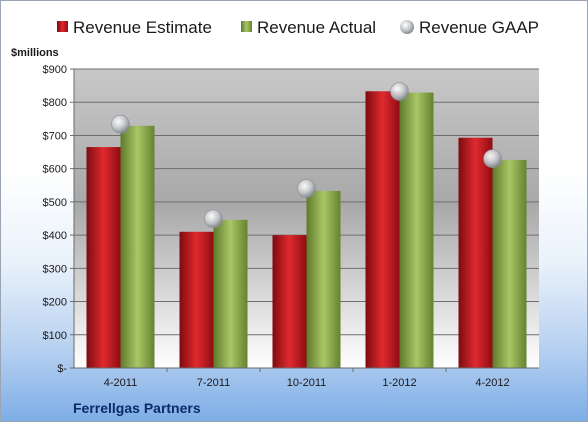 This screenshot has height=422, width=588. I want to click on x-axis-ticks: 4-2011 7-2011 10-2011 1-2012 4-2012, so click(307, 378).